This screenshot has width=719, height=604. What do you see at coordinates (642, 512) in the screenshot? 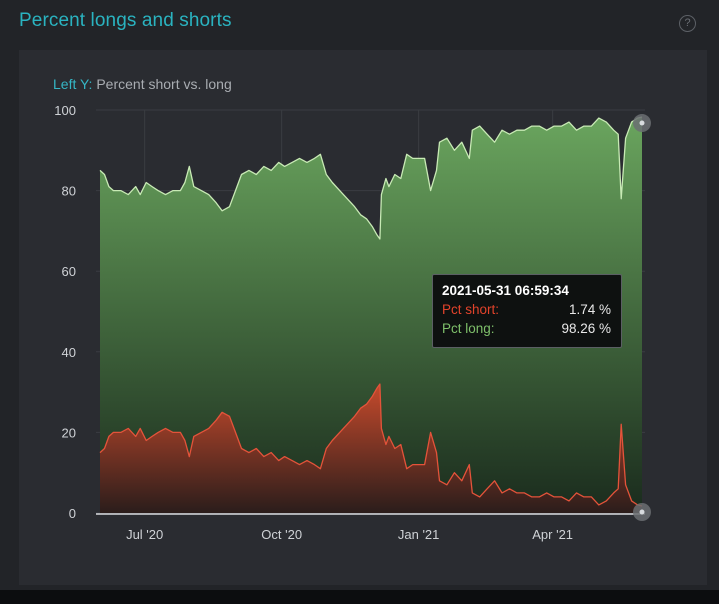
I see `short-hover-dot` at bounding box center [642, 512].